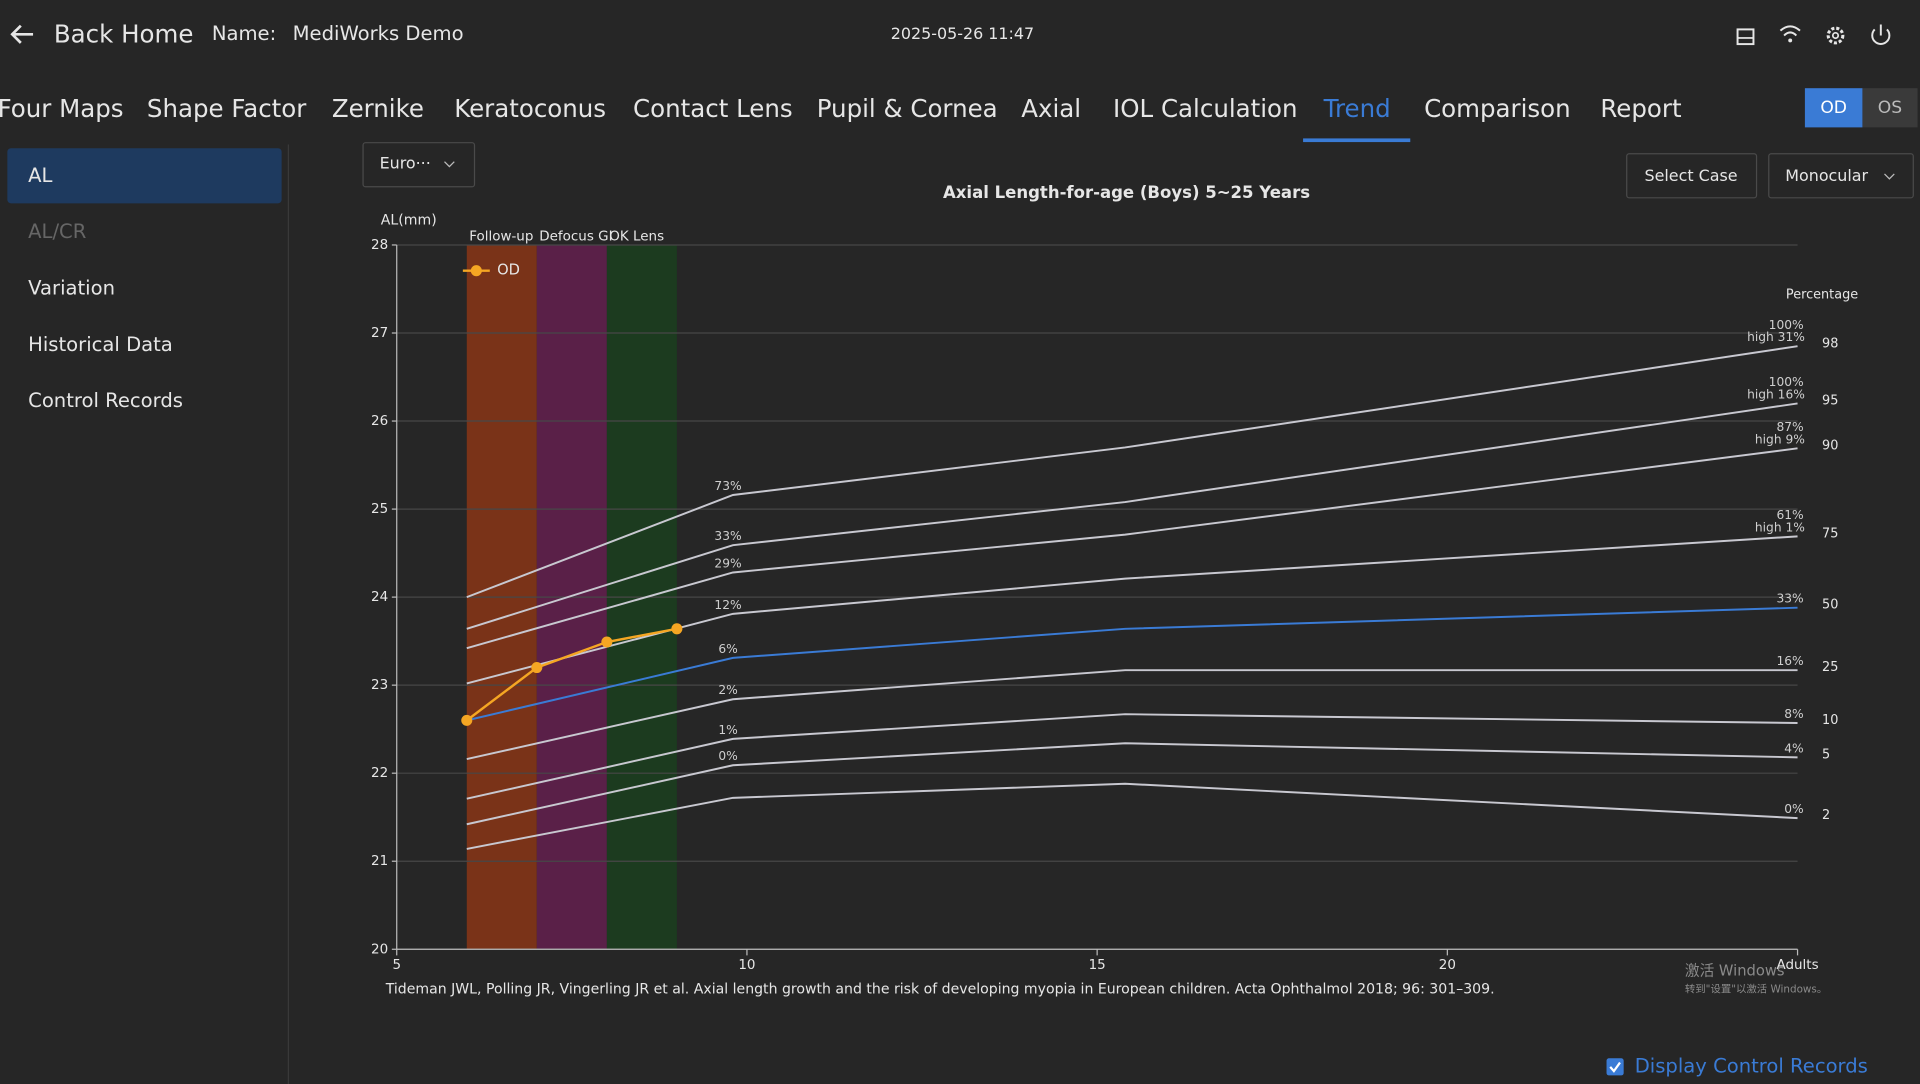  What do you see at coordinates (1789, 515) in the screenshot?
I see `percent-label: 61%` at bounding box center [1789, 515].